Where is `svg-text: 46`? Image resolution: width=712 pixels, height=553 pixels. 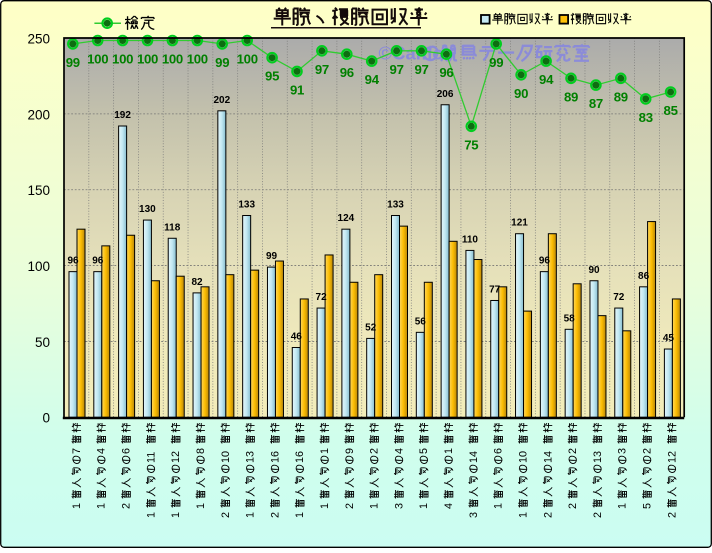 svg-text: 46 is located at coordinates (297, 337).